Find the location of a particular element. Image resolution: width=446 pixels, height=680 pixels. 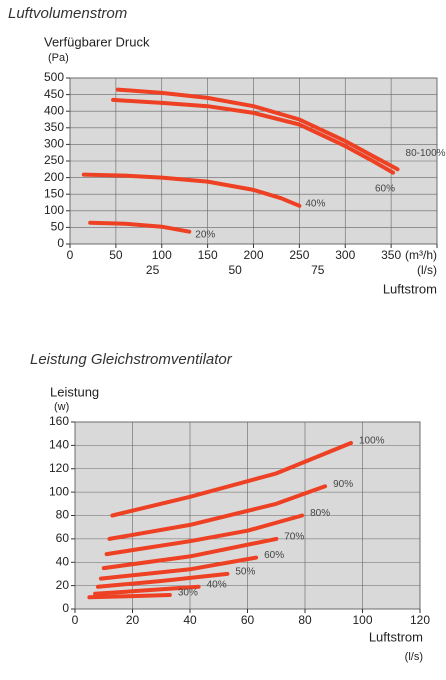

x-axis-unit: (l/s) is located at coordinates (414, 657).